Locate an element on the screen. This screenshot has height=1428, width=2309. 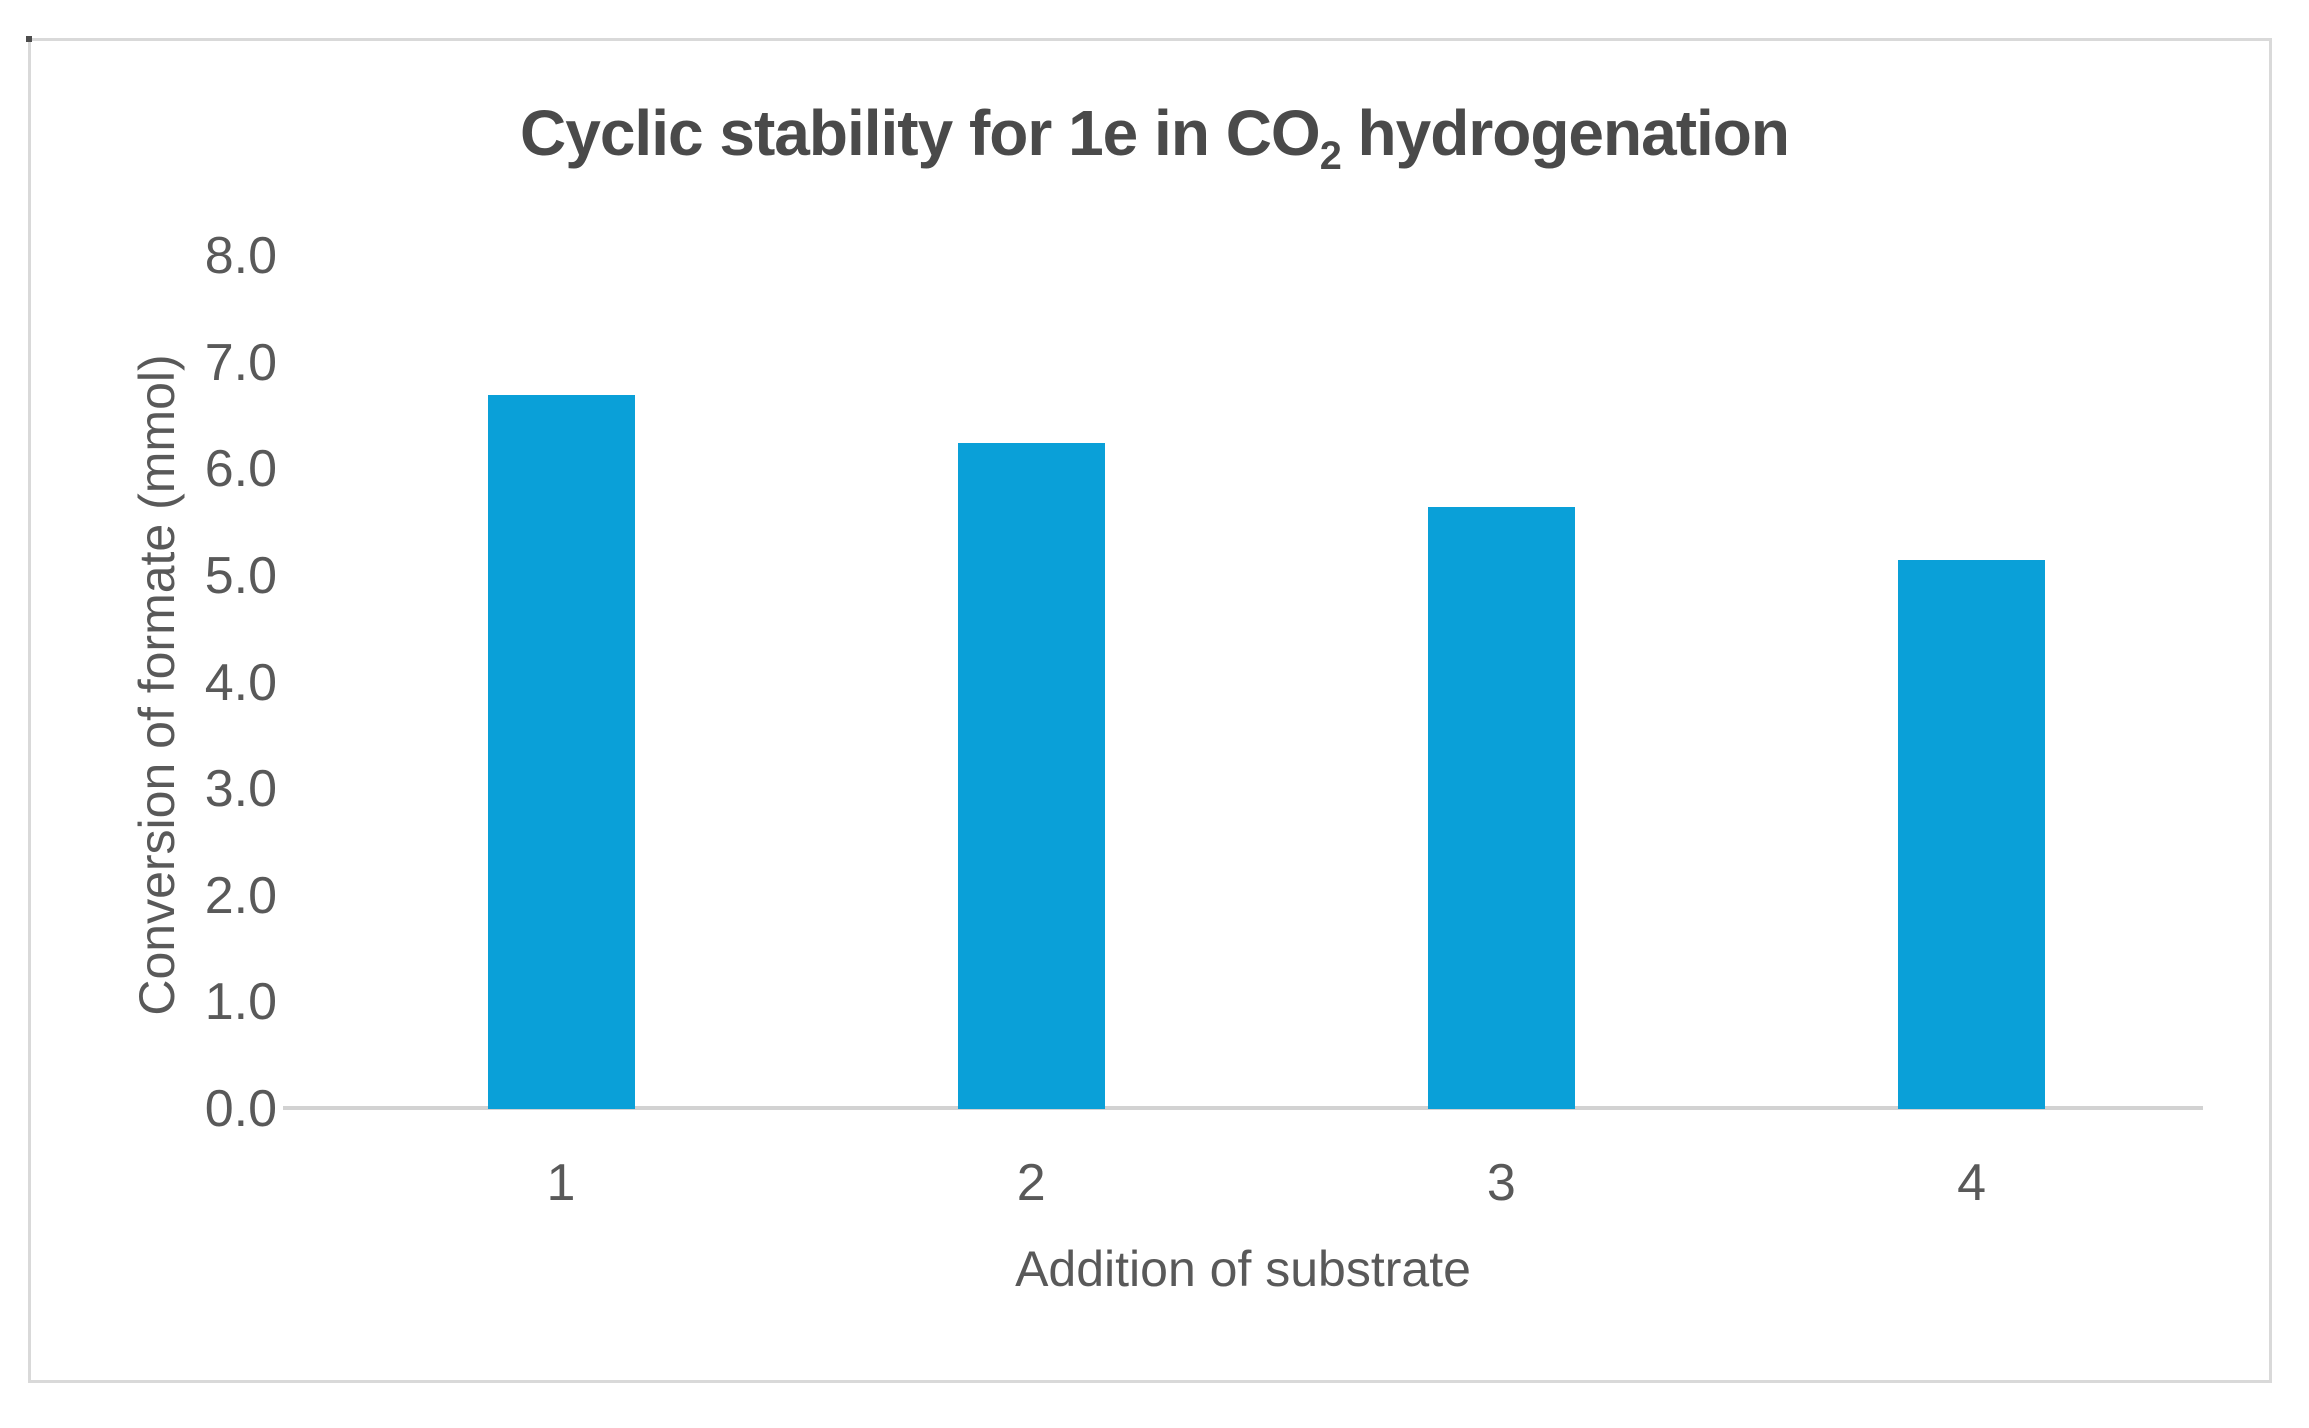
chart-title-subscript: 2 is located at coordinates (1330, 155).